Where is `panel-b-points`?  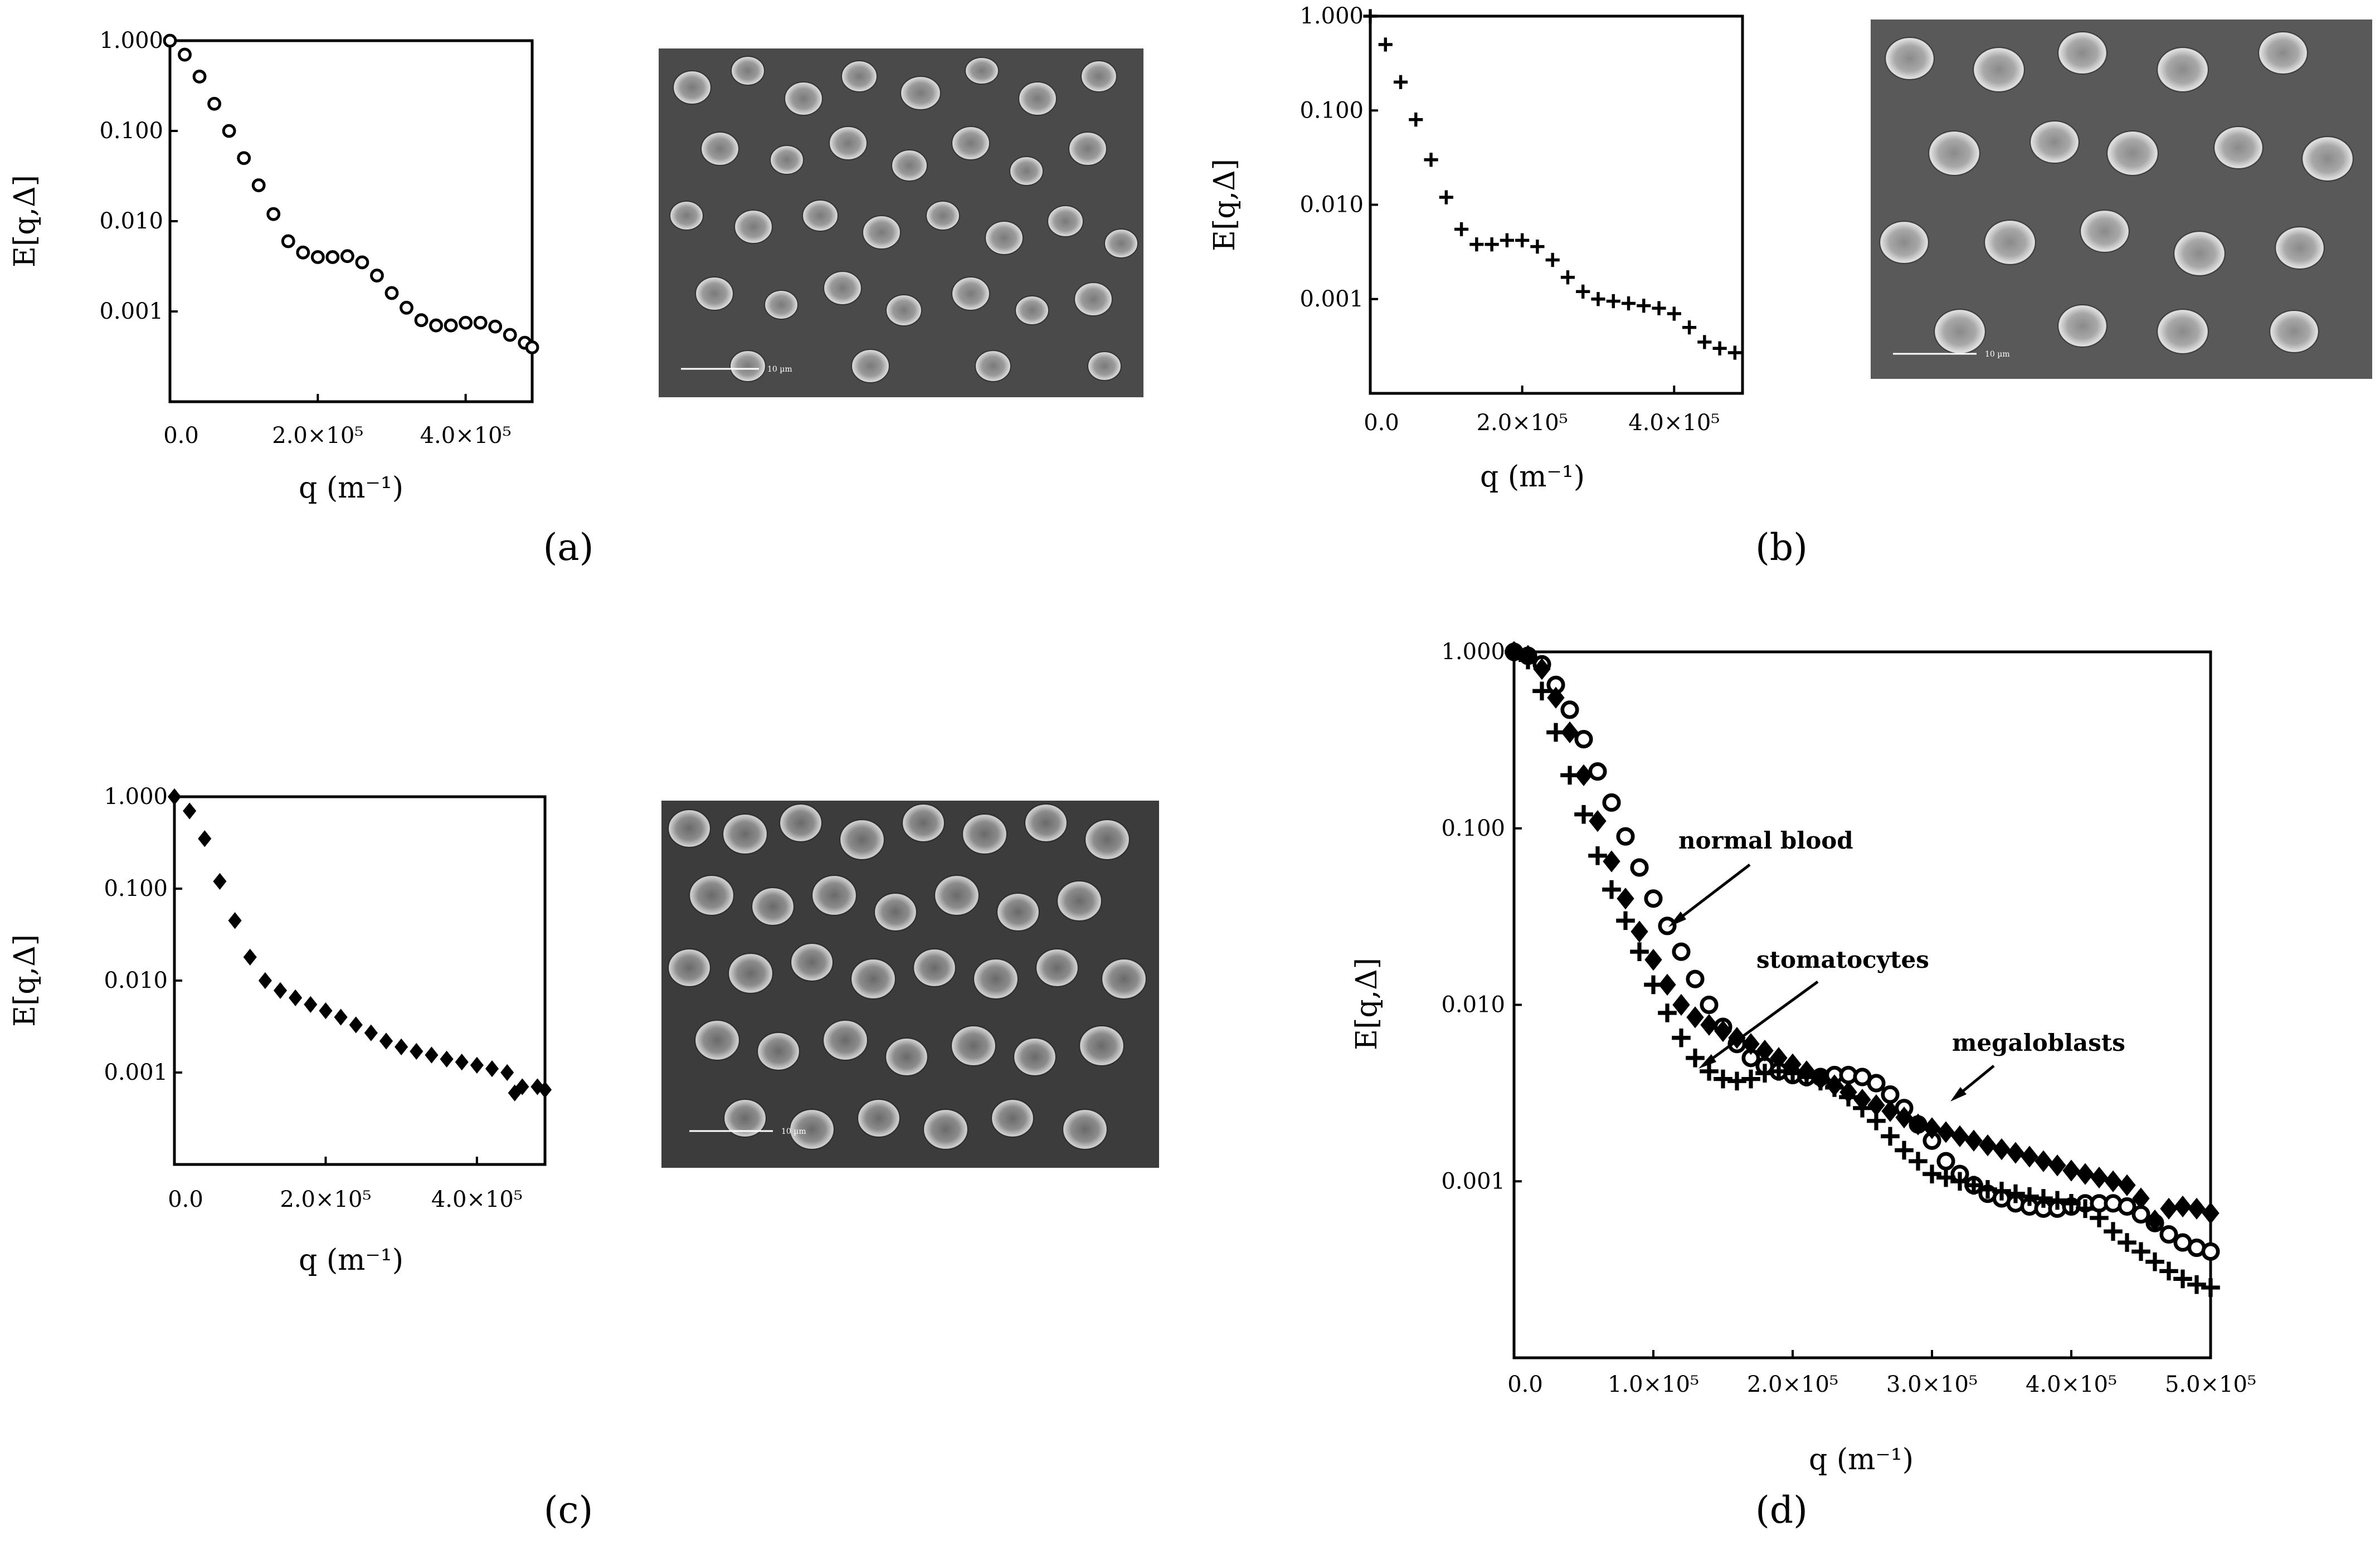 panel-b-points is located at coordinates (1552, 184).